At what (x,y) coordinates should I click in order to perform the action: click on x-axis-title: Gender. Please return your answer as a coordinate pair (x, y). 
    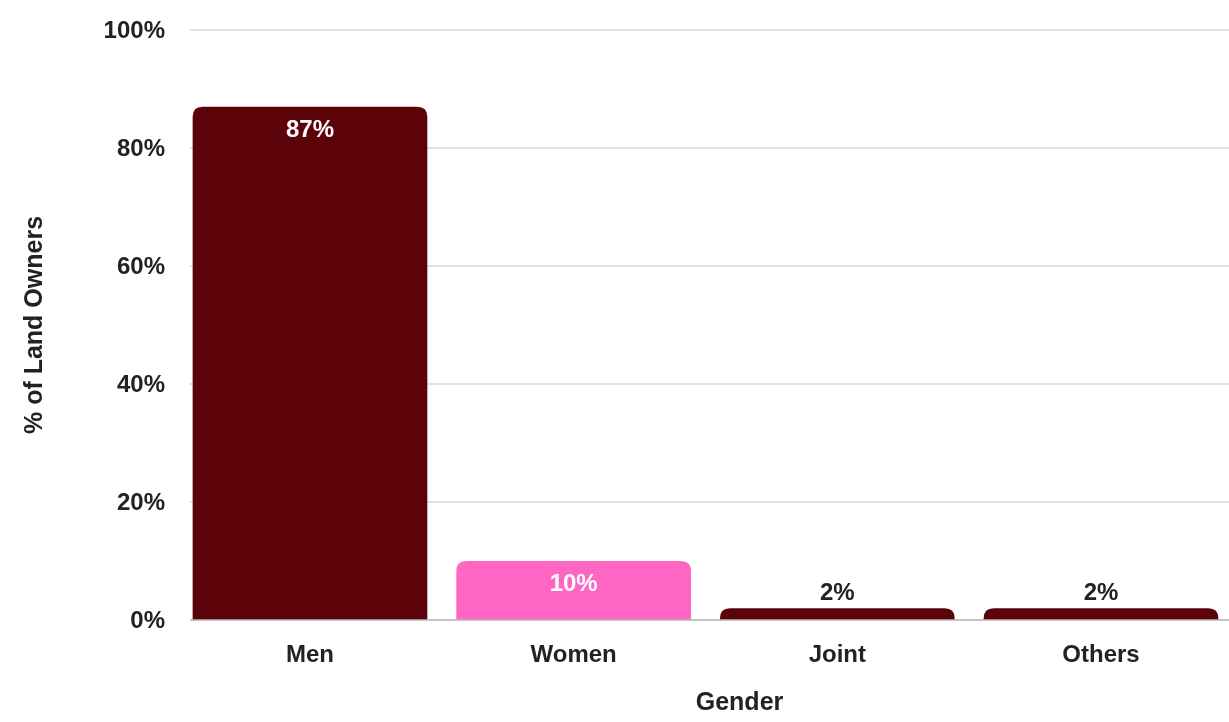
    Looking at the image, I should click on (739, 701).